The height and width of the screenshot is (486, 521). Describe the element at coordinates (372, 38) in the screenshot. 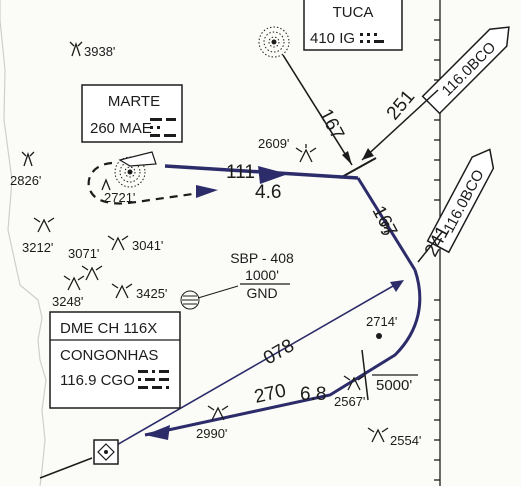

I see `tuca-morse-icon` at that location.